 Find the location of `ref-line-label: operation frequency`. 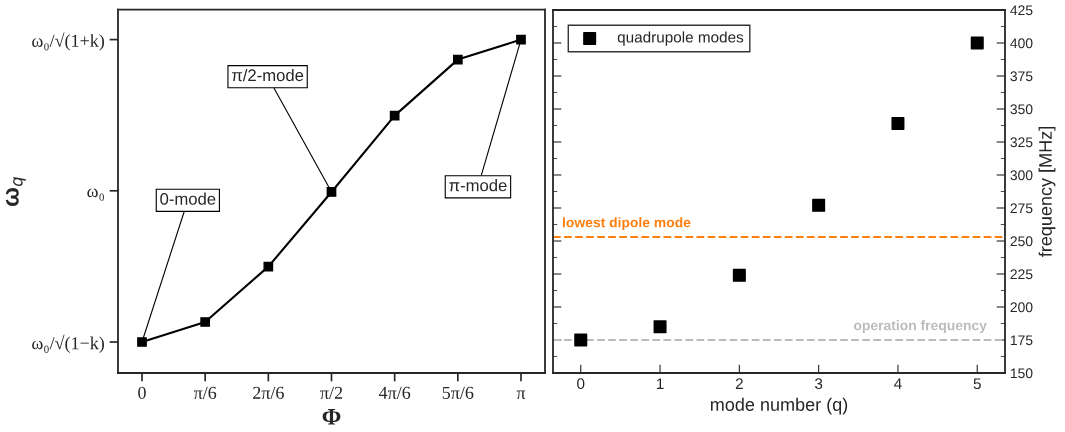

ref-line-label: operation frequency is located at coordinates (920, 327).